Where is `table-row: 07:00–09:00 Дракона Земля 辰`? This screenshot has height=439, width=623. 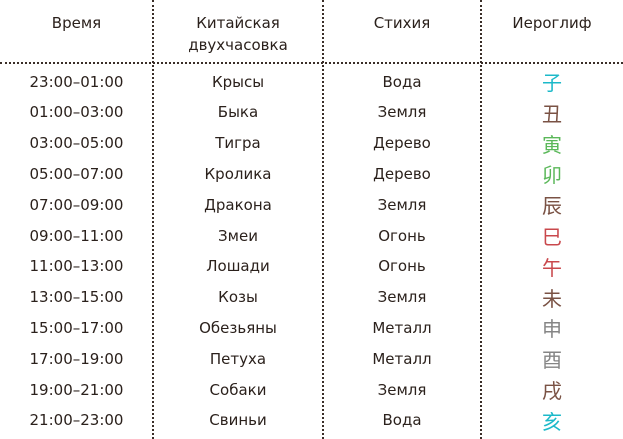
table-row: 07:00–09:00 Дракона Земля 辰 is located at coordinates (311, 204).